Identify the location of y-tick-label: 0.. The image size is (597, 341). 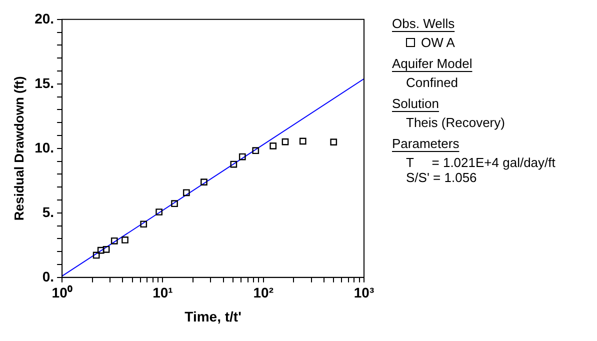
(48, 276).